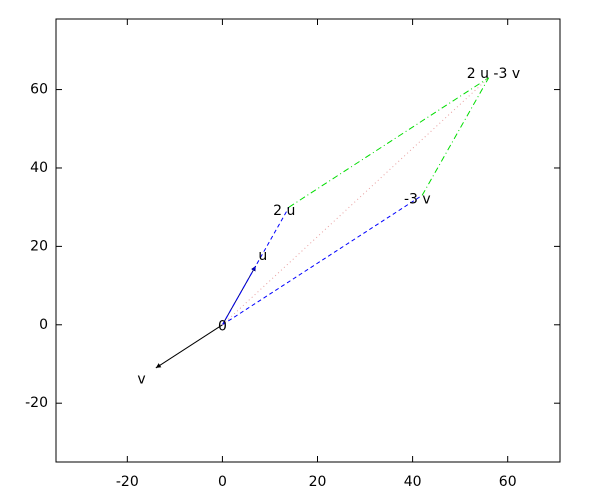  I want to click on x-tick-label: -20, so click(127, 482).